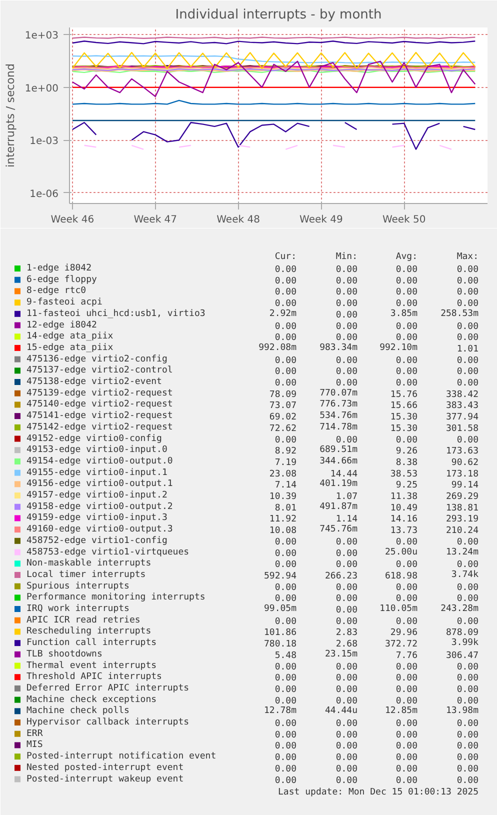 This screenshot has height=815, width=497. What do you see at coordinates (371, 576) in the screenshot?
I see `text: 592.94 266.23 618.98 3.74k` at bounding box center [371, 576].